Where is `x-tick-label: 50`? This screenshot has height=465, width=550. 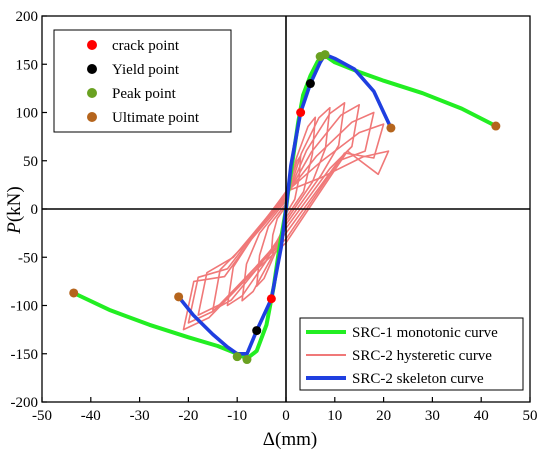 x-tick-label: 50 is located at coordinates (530, 416).